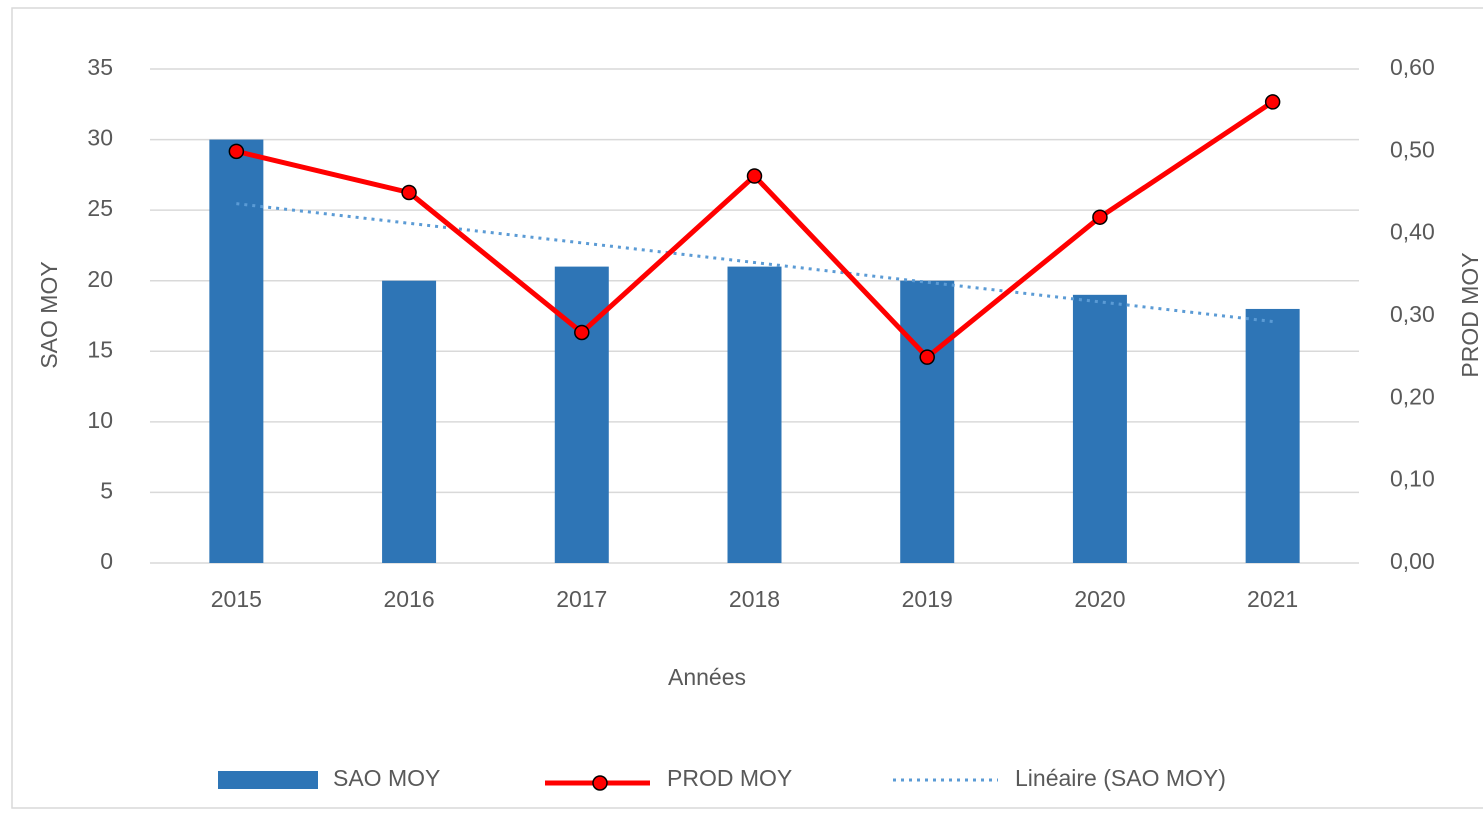  What do you see at coordinates (408, 599) in the screenshot?
I see `x-tick-label: 2016` at bounding box center [408, 599].